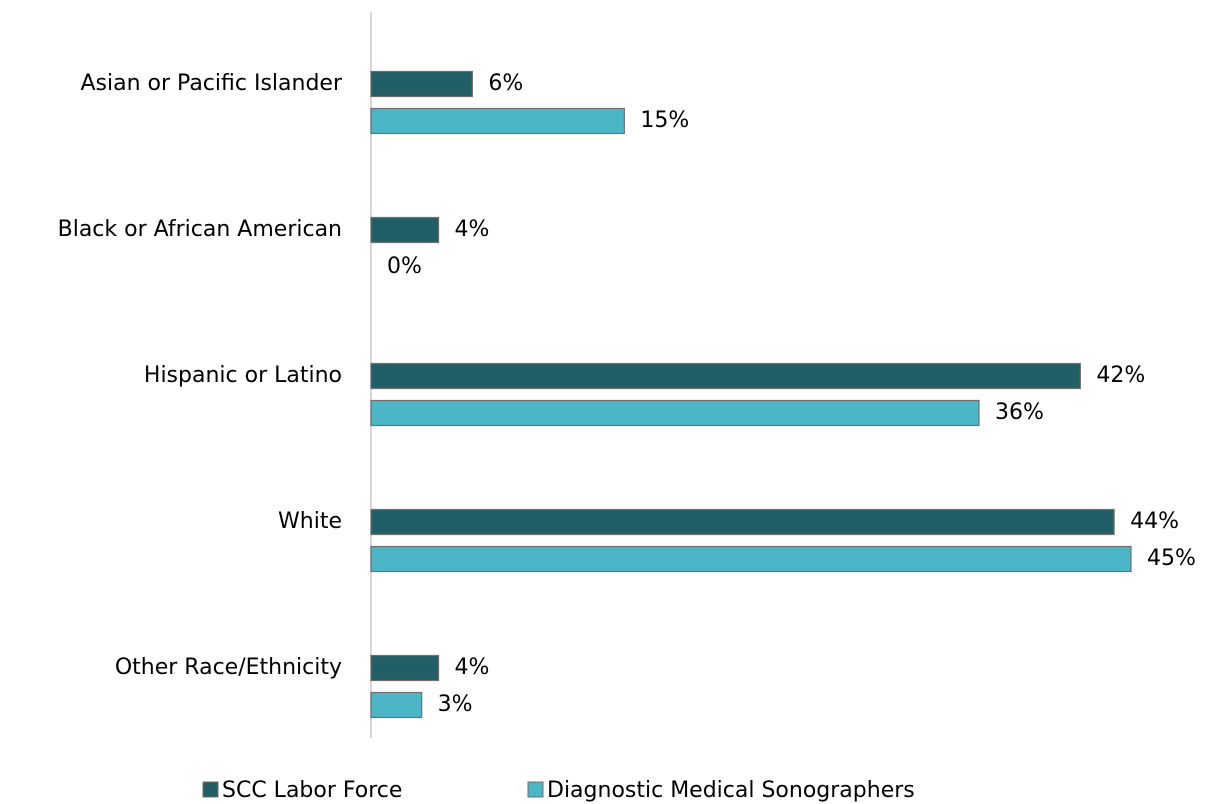  I want to click on data-label: 45%, so click(1171, 558).